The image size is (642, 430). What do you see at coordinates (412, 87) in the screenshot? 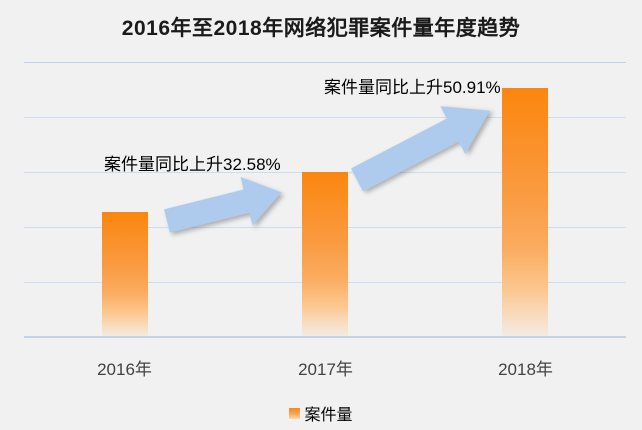
I see `annotation-2018-growth: 案件量同比上升50.91%` at bounding box center [412, 87].